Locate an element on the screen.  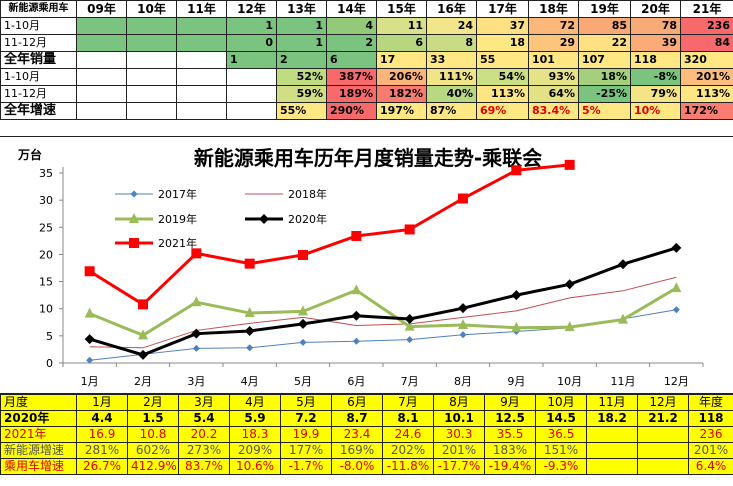
column-header: 8月 is located at coordinates (459, 402).